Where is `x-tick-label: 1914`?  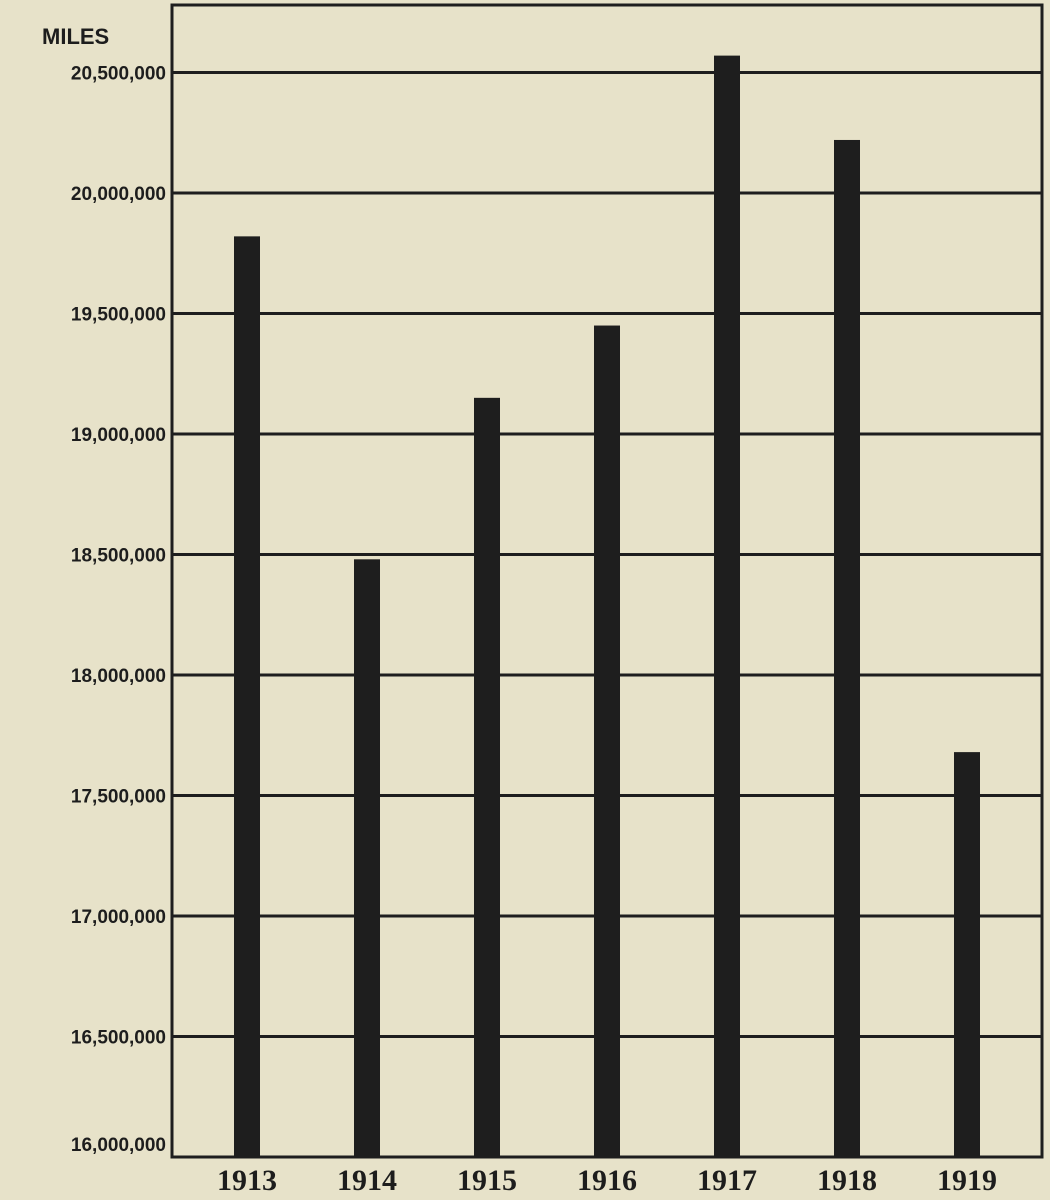 x-tick-label: 1914 is located at coordinates (367, 1180).